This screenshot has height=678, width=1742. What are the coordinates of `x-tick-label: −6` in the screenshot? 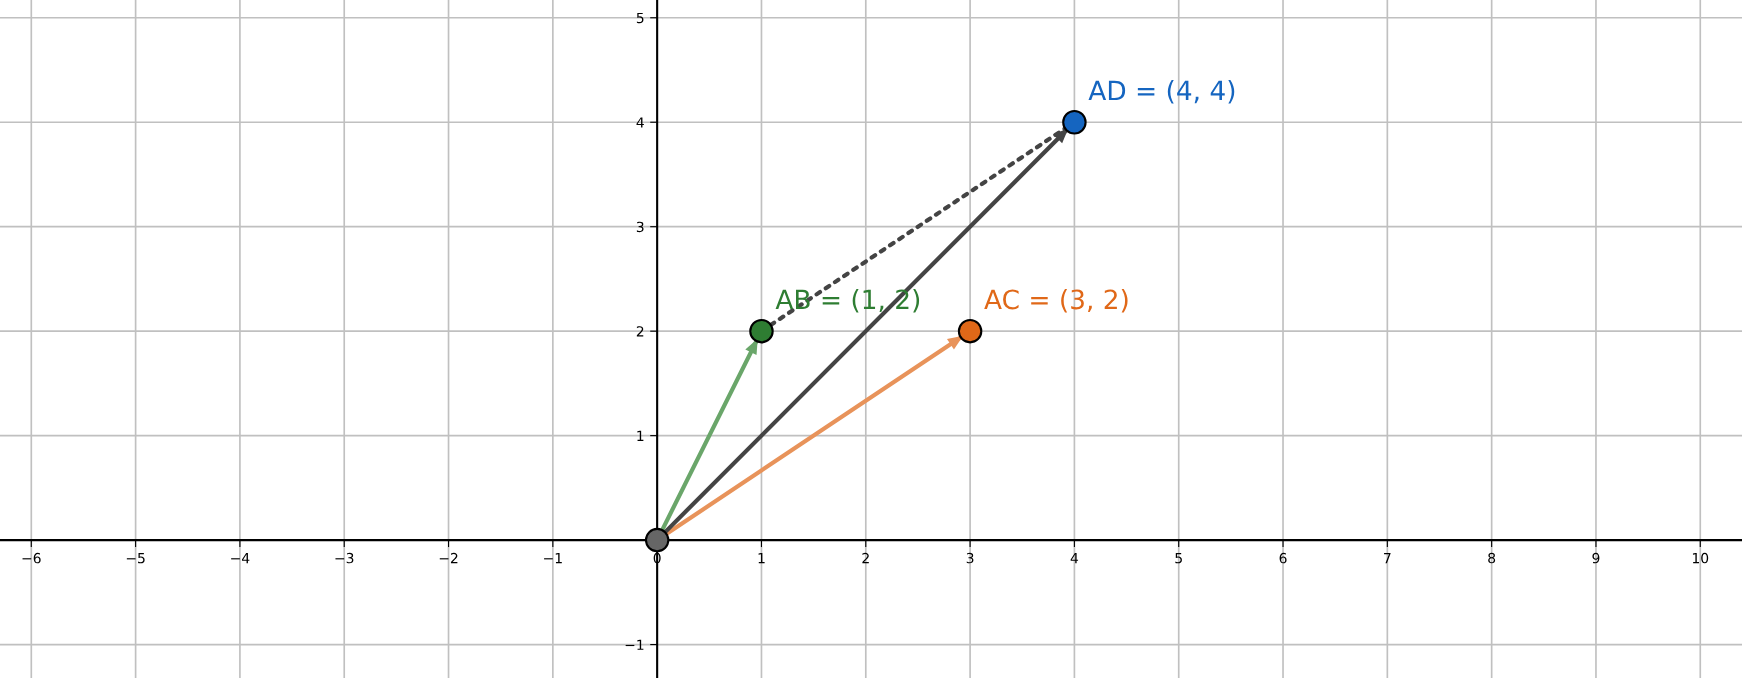 It's located at (31, 558).